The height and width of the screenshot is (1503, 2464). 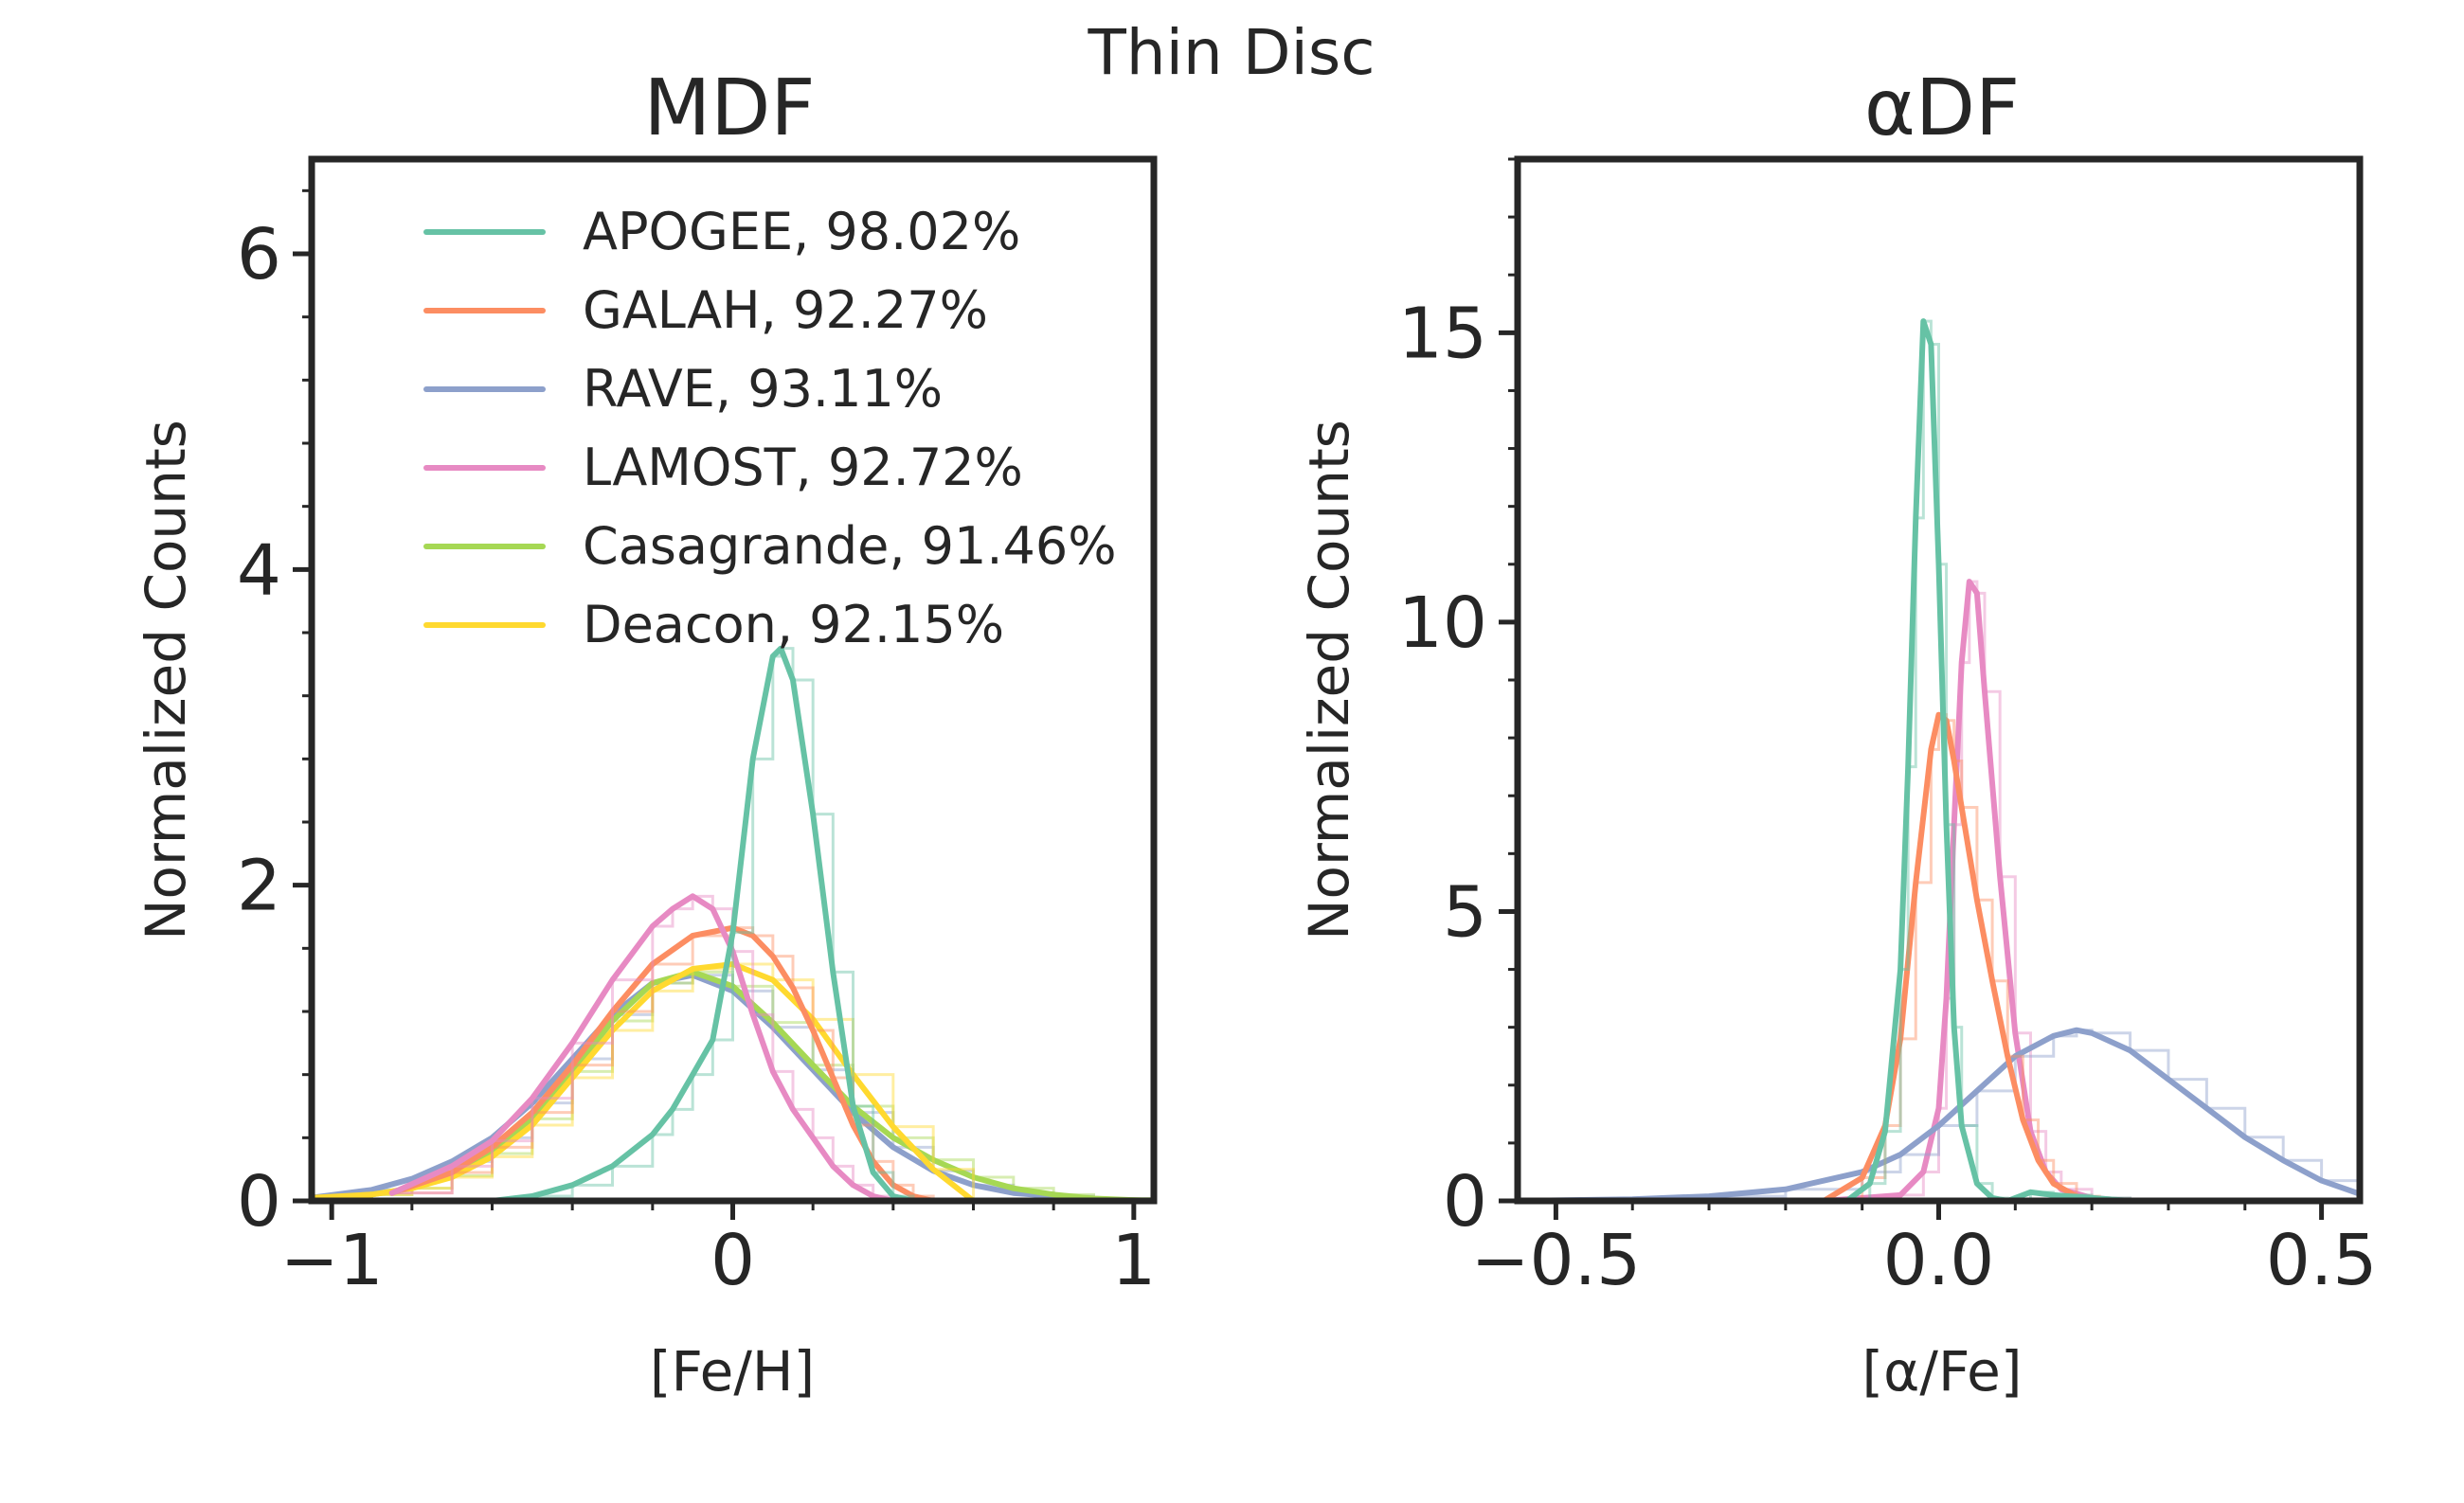 I want to click on adf-y-tick-label: 5, so click(x=1465, y=912).